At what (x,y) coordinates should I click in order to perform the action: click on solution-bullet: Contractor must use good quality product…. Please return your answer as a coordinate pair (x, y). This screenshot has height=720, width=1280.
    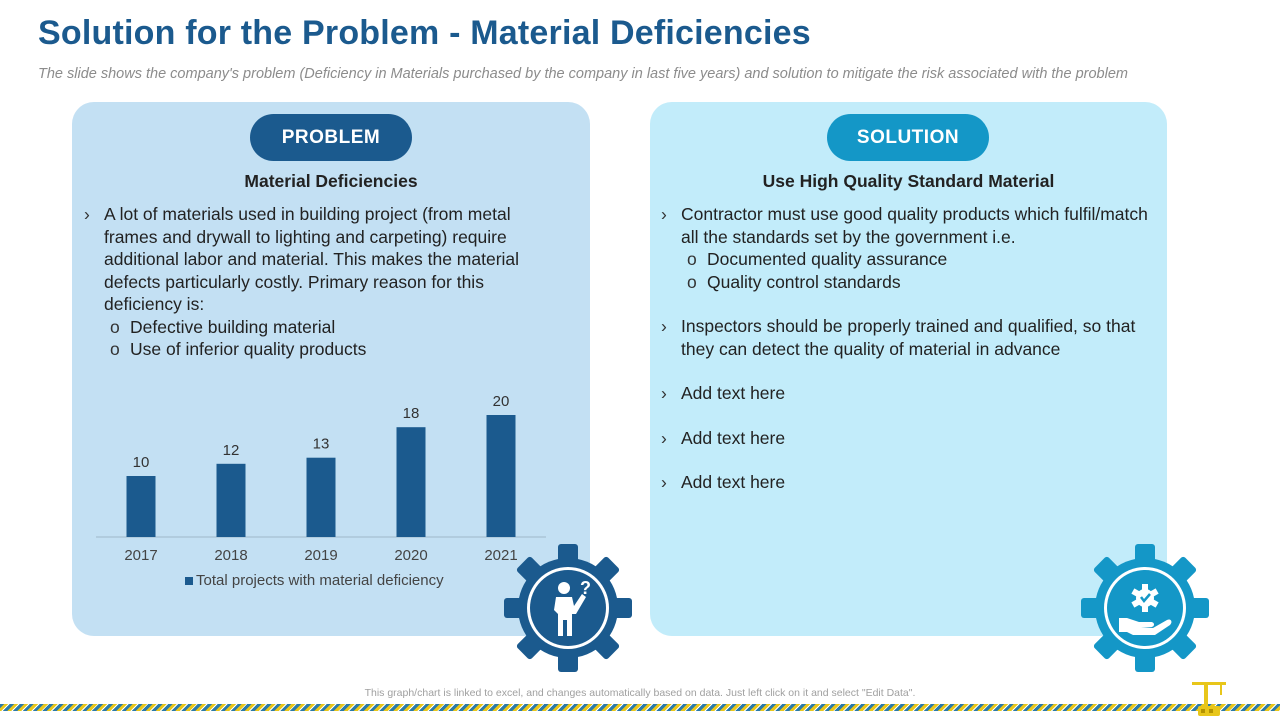
    Looking at the image, I should click on (906, 225).